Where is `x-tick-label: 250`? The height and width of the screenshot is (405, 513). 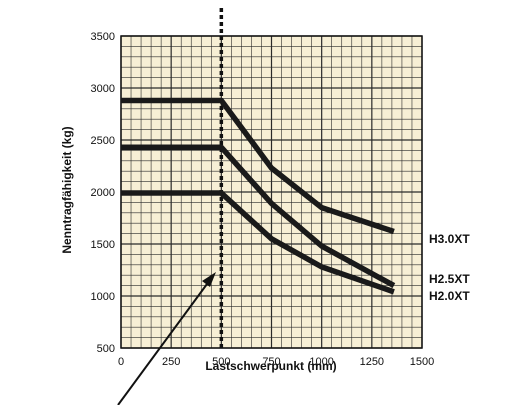 x-tick-label: 250 is located at coordinates (171, 362).